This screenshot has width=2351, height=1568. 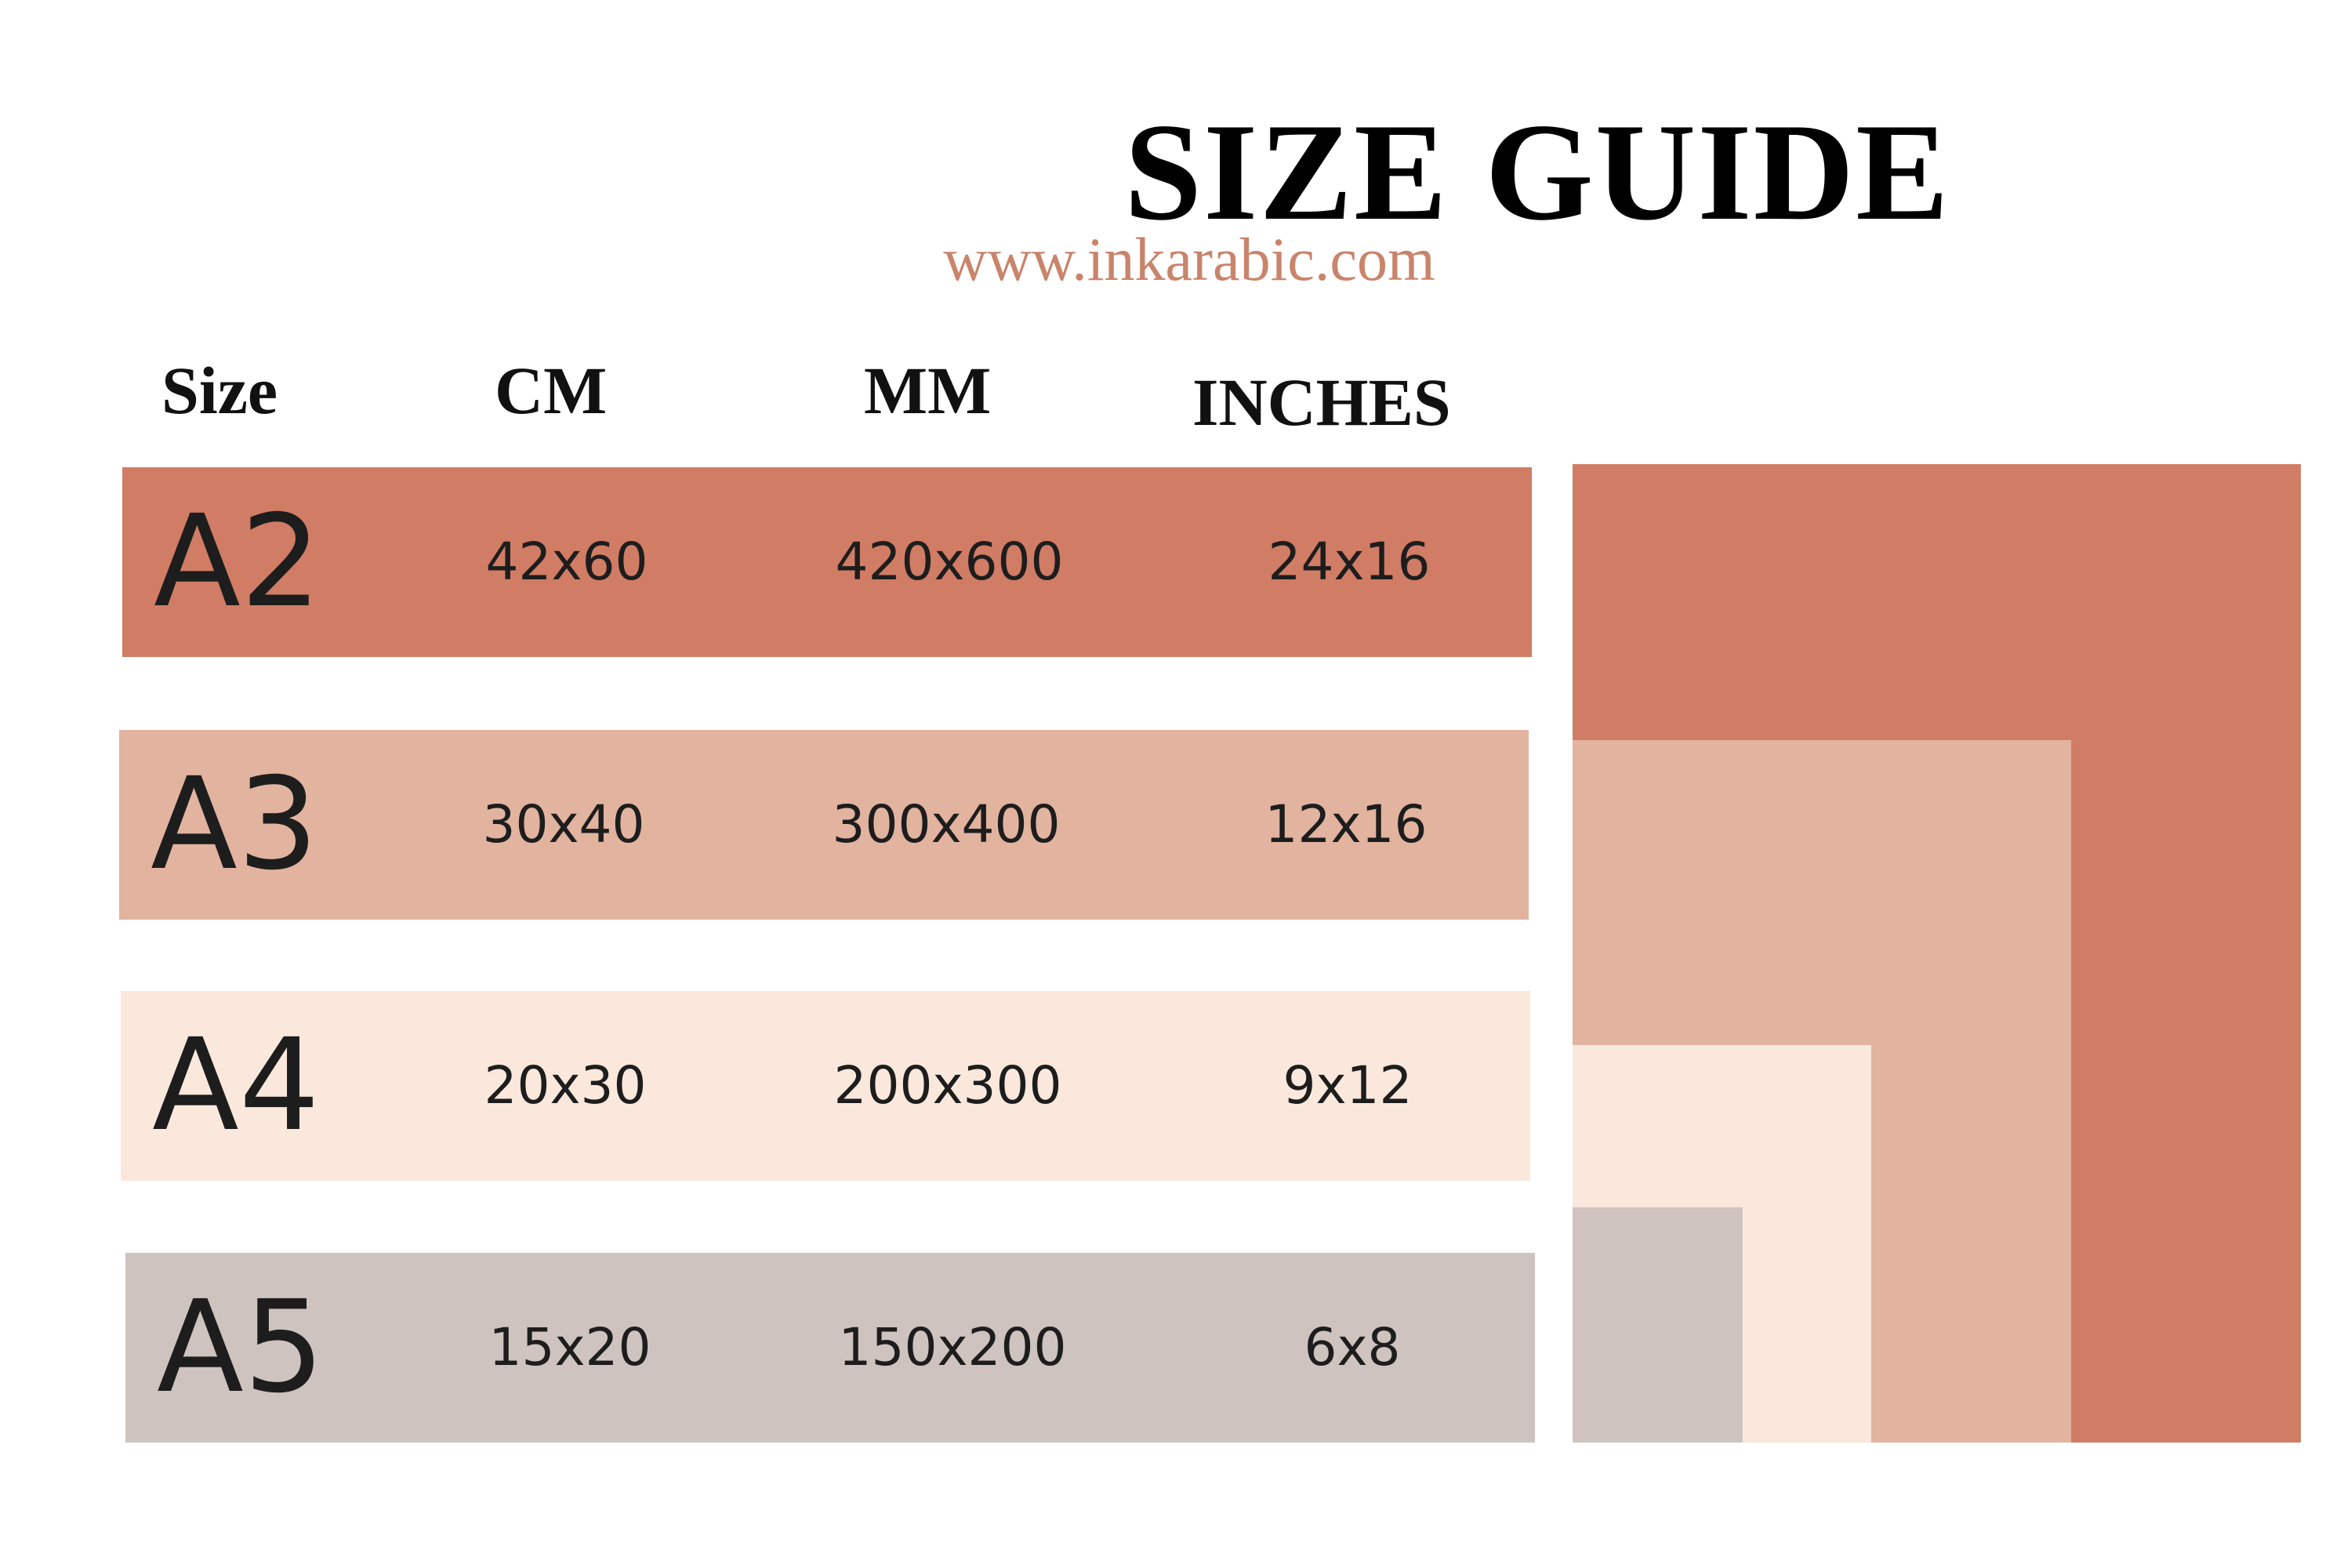 What do you see at coordinates (235, 824) in the screenshot?
I see `size-label: A3` at bounding box center [235, 824].